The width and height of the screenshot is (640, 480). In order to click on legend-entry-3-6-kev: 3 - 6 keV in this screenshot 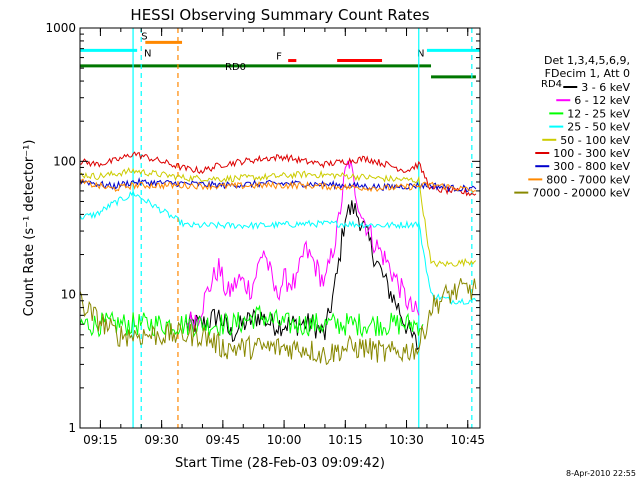, I will do `click(605, 87)`.